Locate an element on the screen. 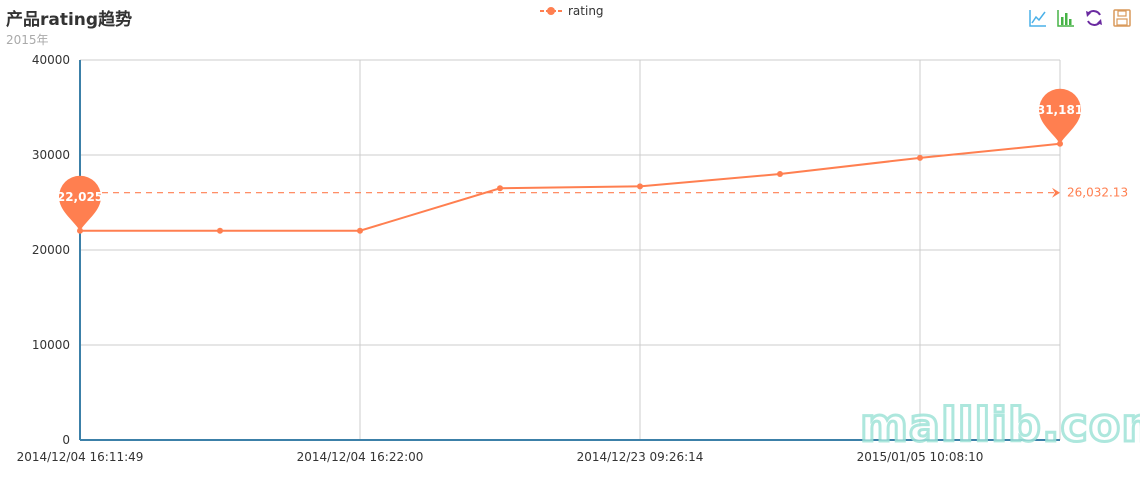 This screenshot has width=1140, height=500. legend-line-marker-icon is located at coordinates (551, 11).